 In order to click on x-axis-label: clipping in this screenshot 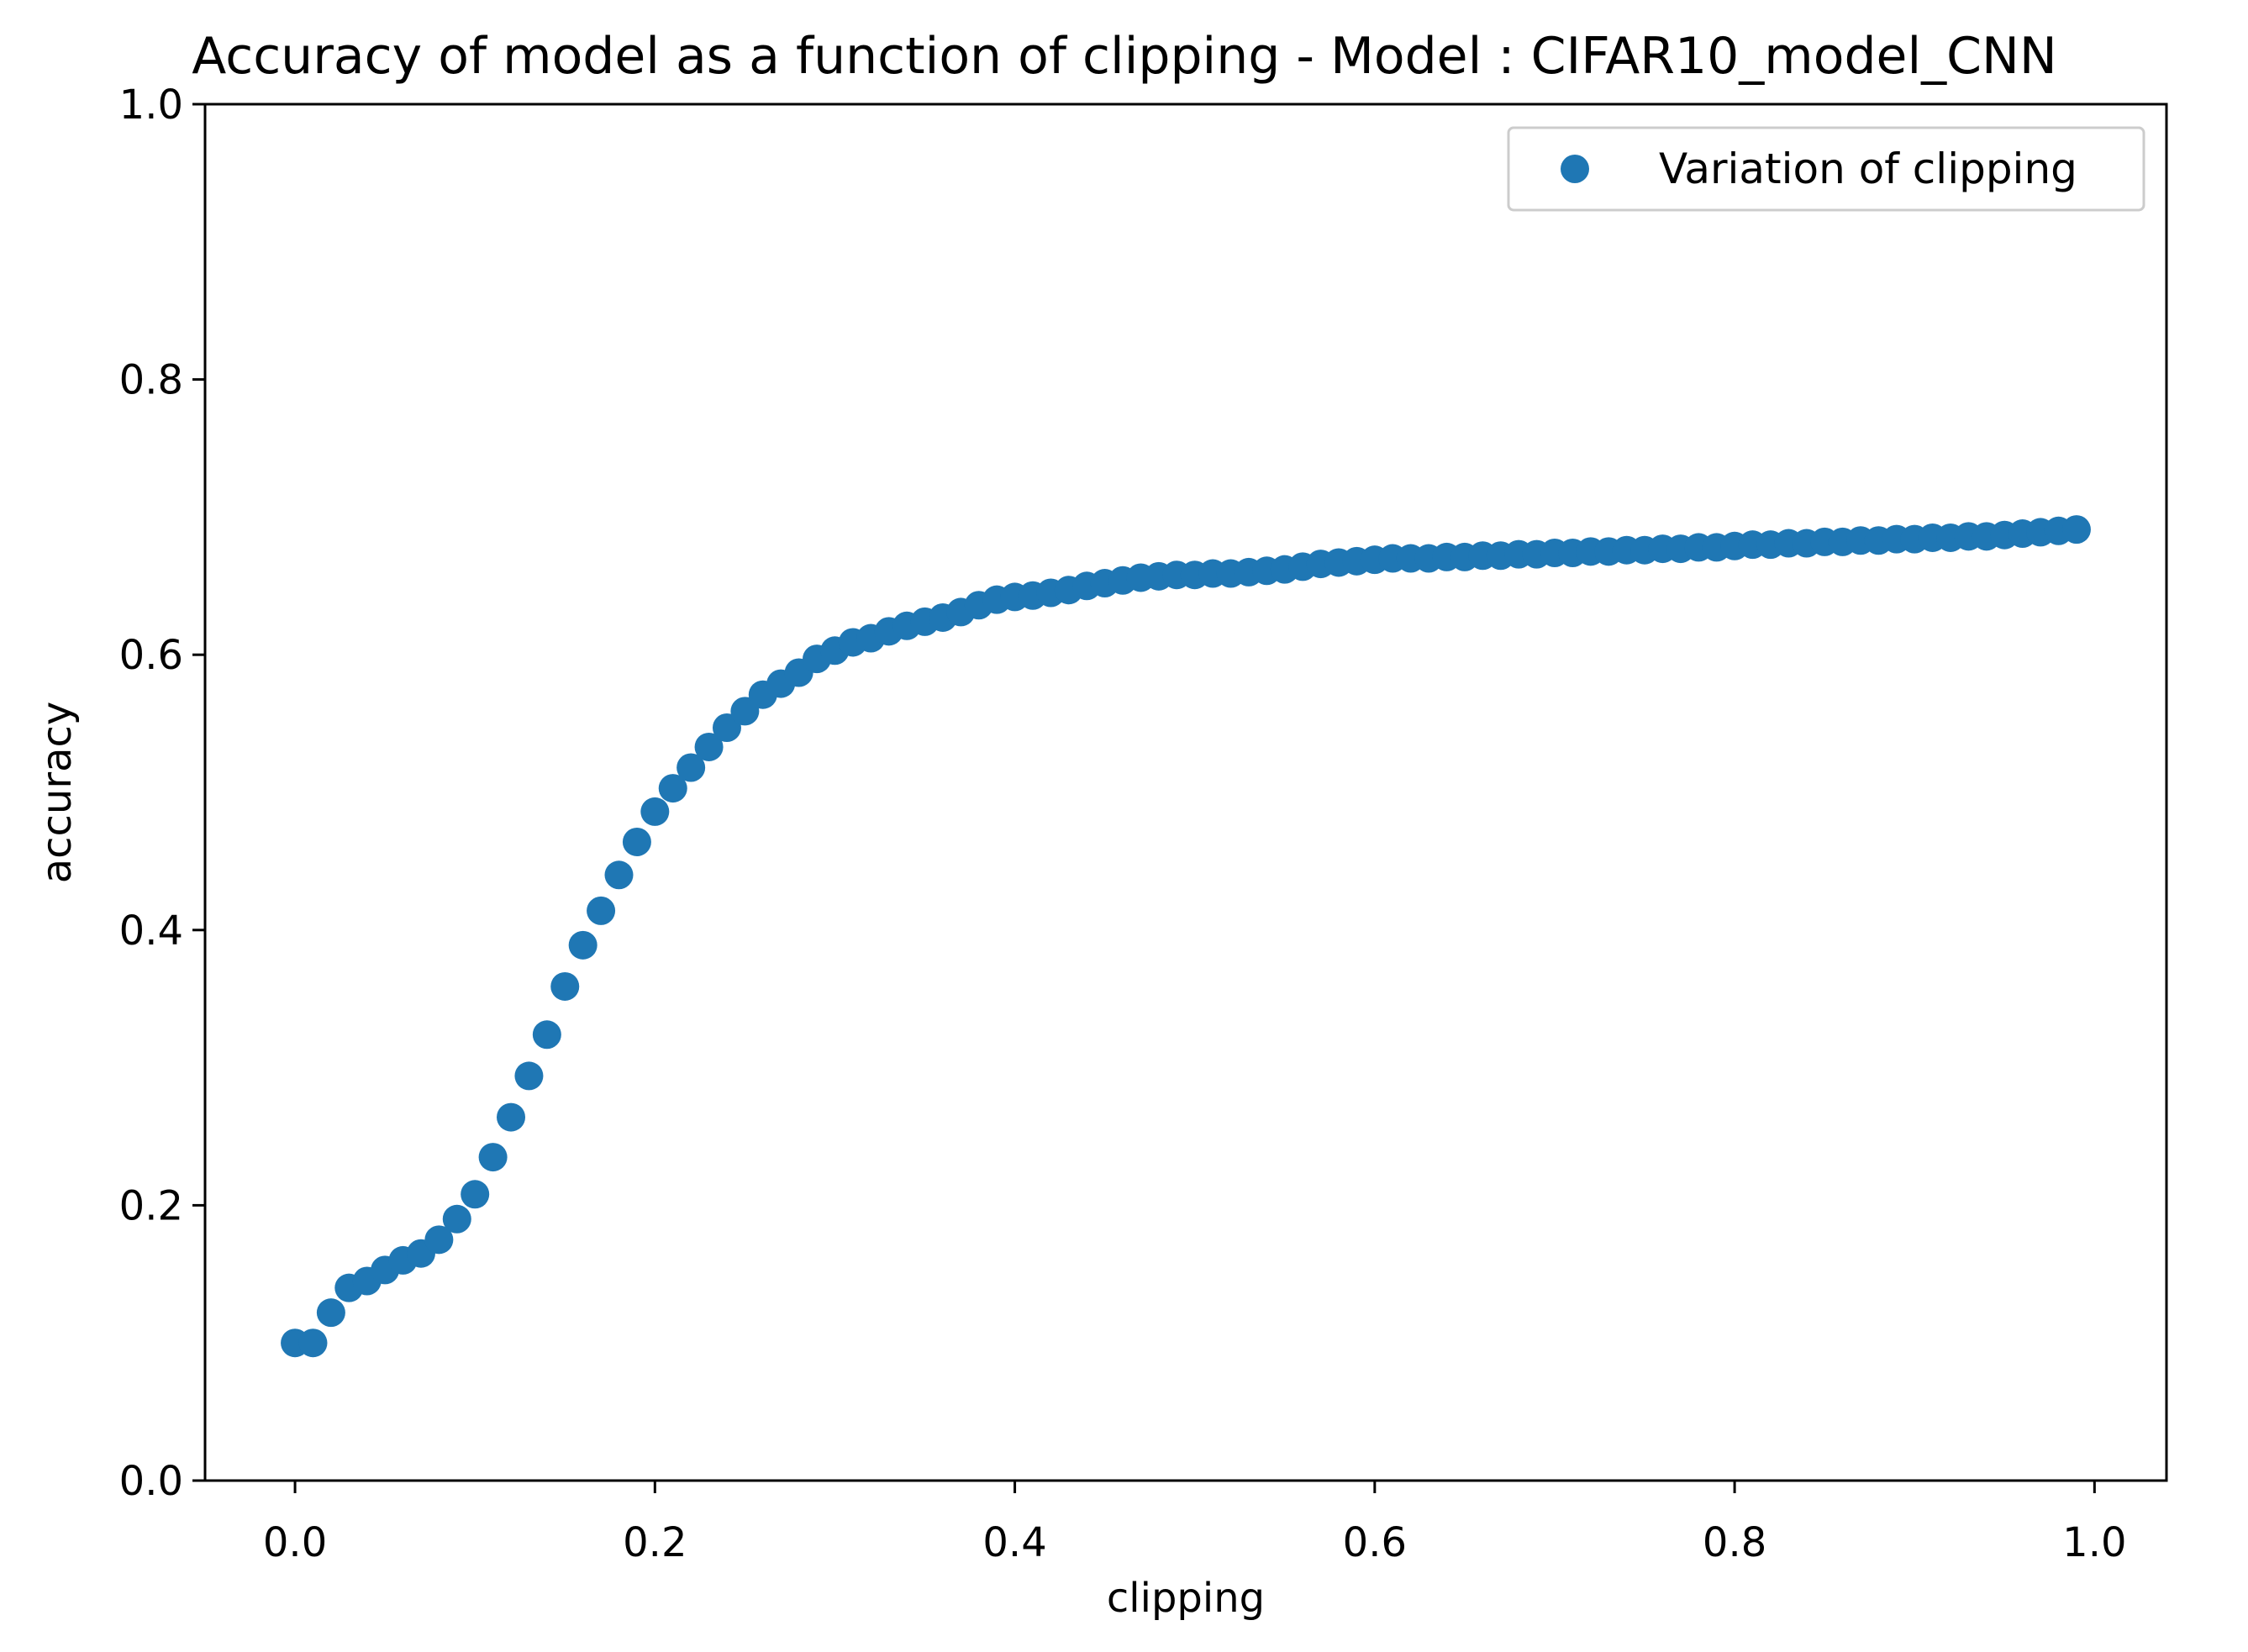, I will do `click(1186, 1598)`.